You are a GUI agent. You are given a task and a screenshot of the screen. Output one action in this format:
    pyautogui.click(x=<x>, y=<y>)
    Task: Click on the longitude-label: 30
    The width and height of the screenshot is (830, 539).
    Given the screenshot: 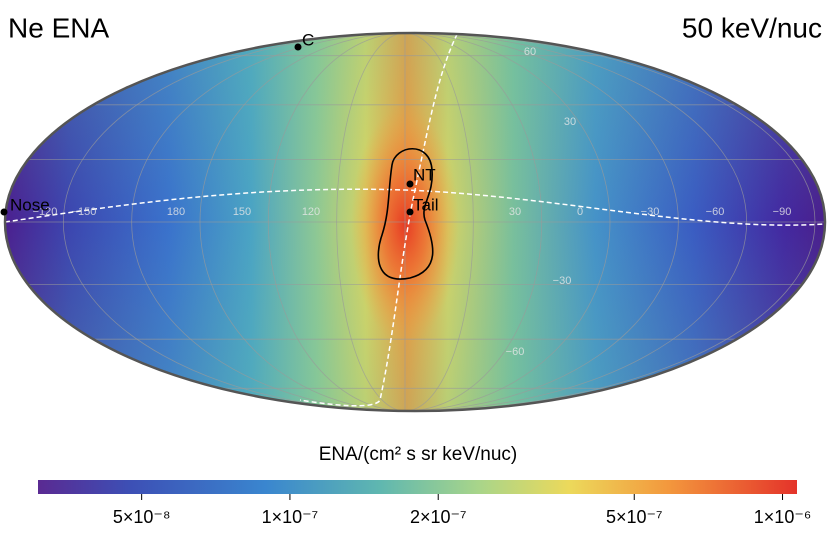 What is the action you would take?
    pyautogui.click(x=515, y=212)
    